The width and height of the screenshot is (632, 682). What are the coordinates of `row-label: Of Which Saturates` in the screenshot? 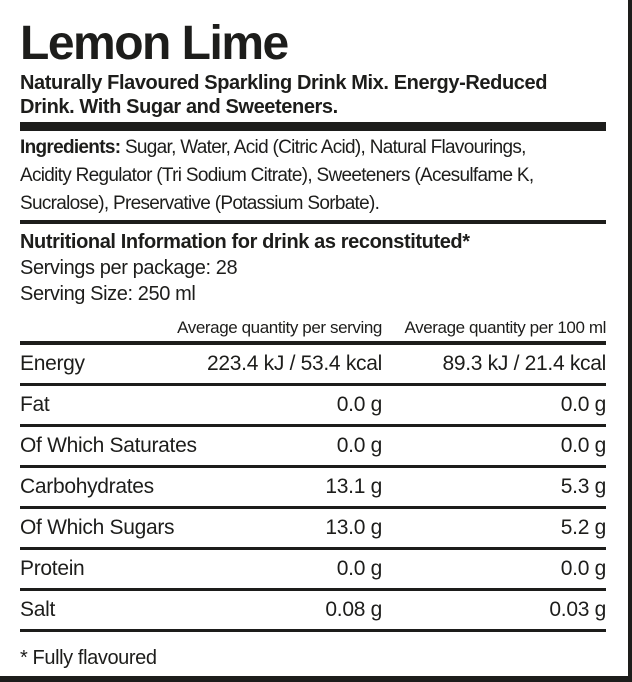 It's located at (108, 445).